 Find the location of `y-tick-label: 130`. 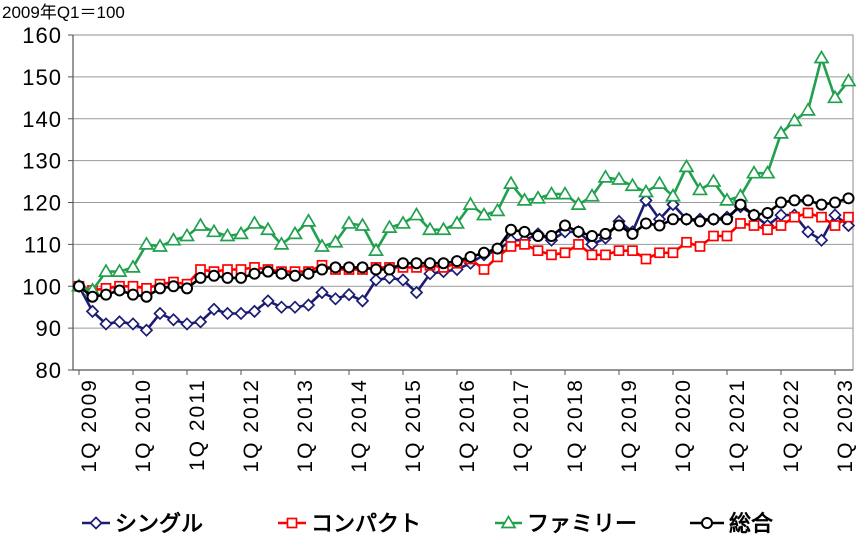

y-tick-label: 130 is located at coordinates (42, 161).